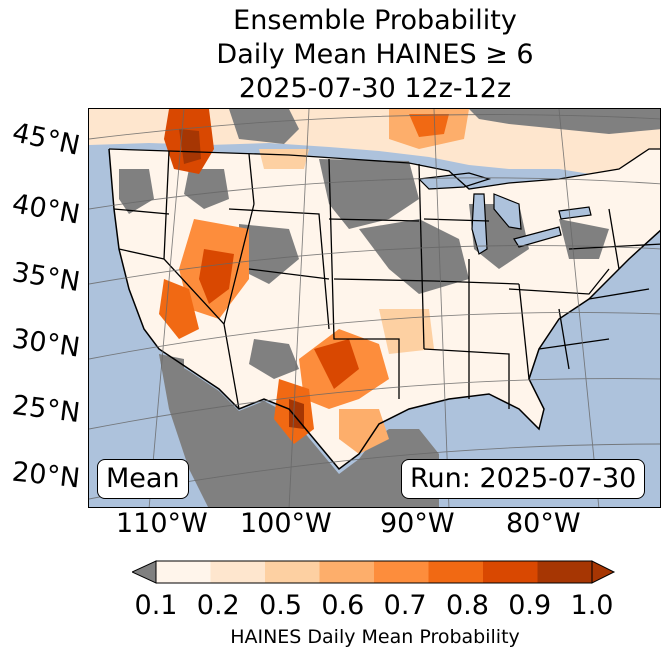  What do you see at coordinates (523, 479) in the screenshot?
I see `run-label-box: Run: 2025-07-30` at bounding box center [523, 479].